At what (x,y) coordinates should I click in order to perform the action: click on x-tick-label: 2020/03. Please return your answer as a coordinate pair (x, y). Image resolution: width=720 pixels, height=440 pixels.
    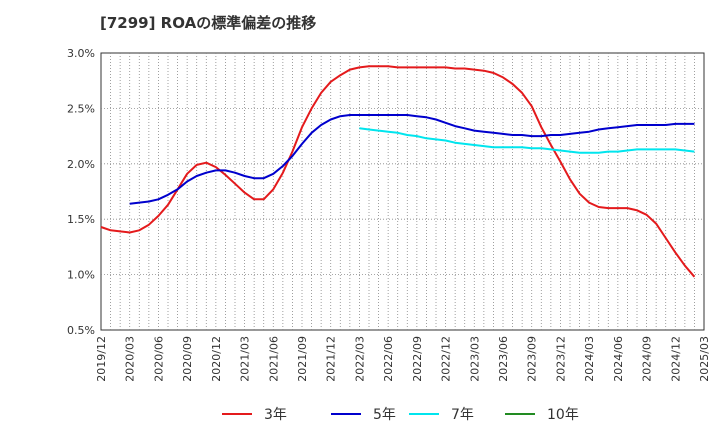
    Looking at the image, I should click on (130, 359).